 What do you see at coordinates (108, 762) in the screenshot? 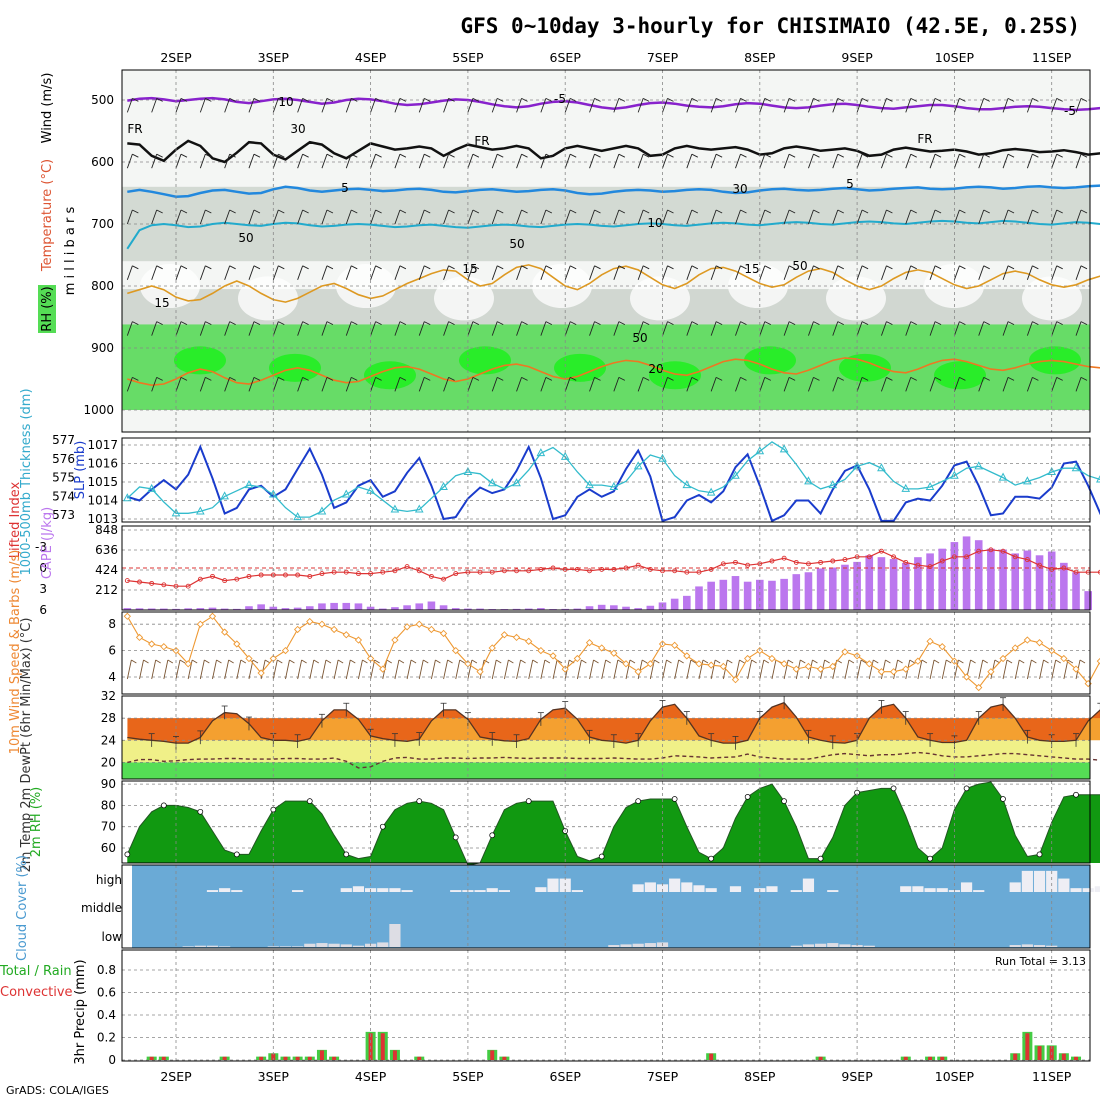
I see `temp-tick-label: 20` at bounding box center [108, 762].